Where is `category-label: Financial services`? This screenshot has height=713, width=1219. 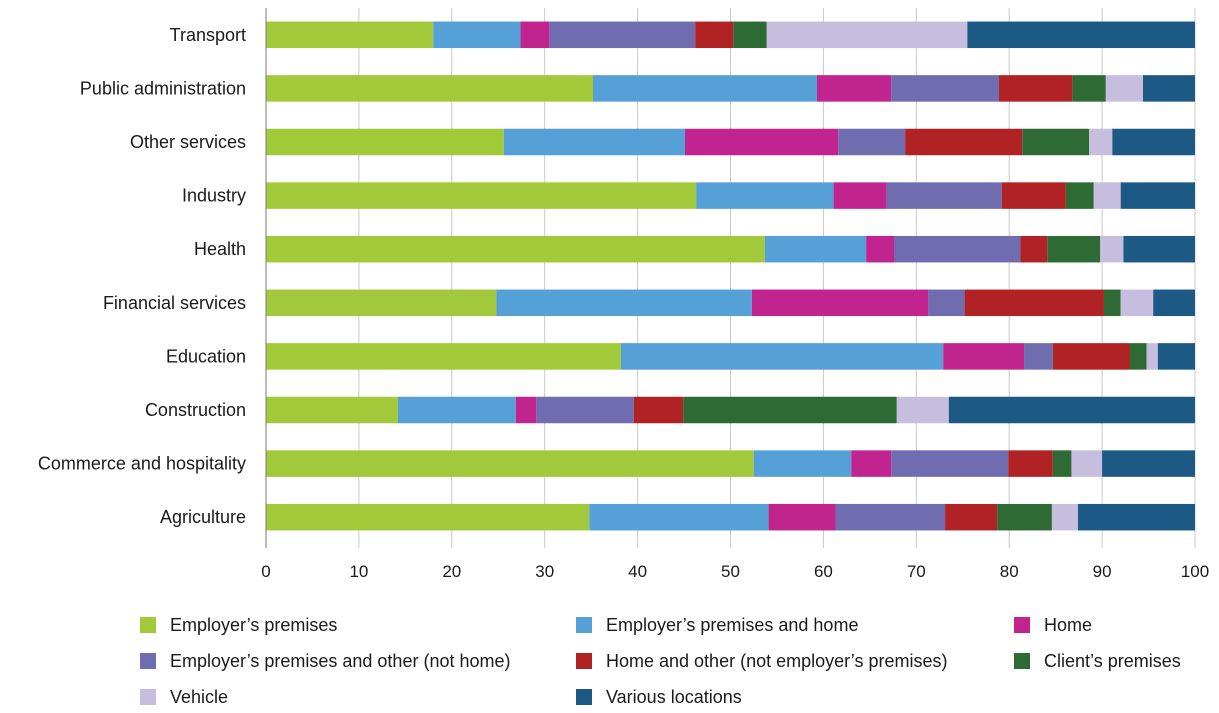
category-label: Financial services is located at coordinates (174, 303).